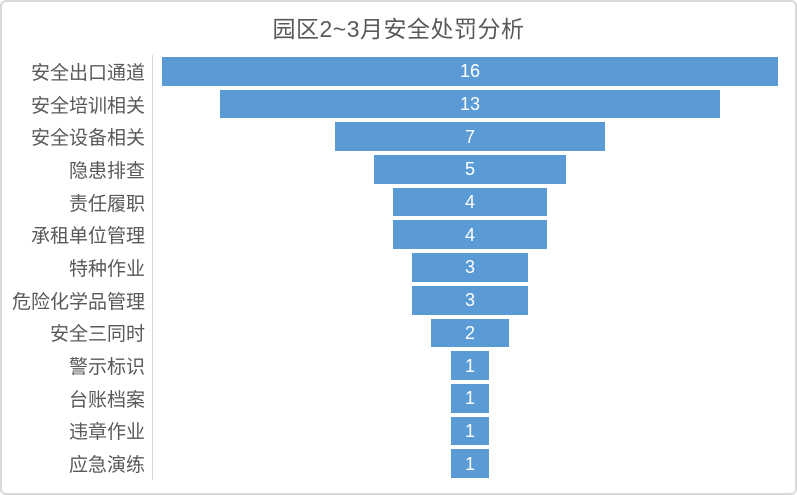 This screenshot has width=797, height=495. I want to click on bar-area: 5, so click(469, 169).